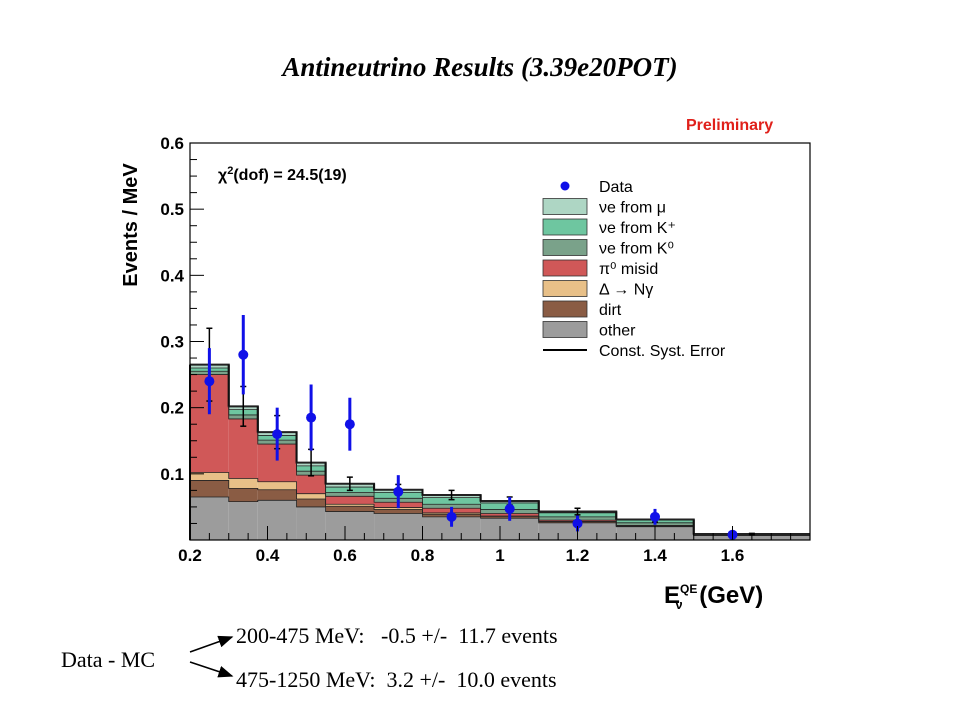 Image resolution: width=960 pixels, height=720 pixels. Describe the element at coordinates (480, 67) in the screenshot. I see `slide-title: Antineutrino Results (3.39e20POT)` at that location.